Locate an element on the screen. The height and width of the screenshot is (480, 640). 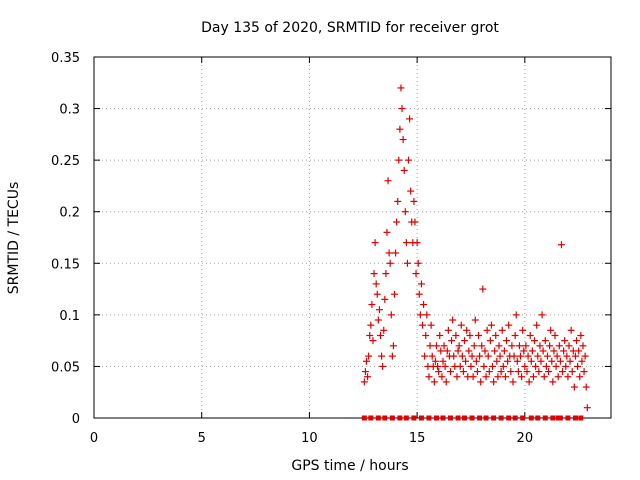
x-tick-label: 0 is located at coordinates (94, 438).